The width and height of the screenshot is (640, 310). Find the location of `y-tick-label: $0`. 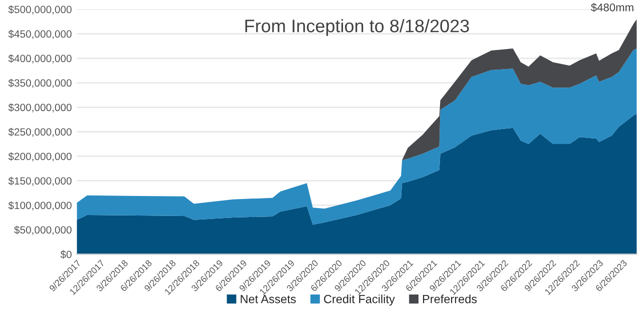

y-tick-label: $0 is located at coordinates (66, 254).